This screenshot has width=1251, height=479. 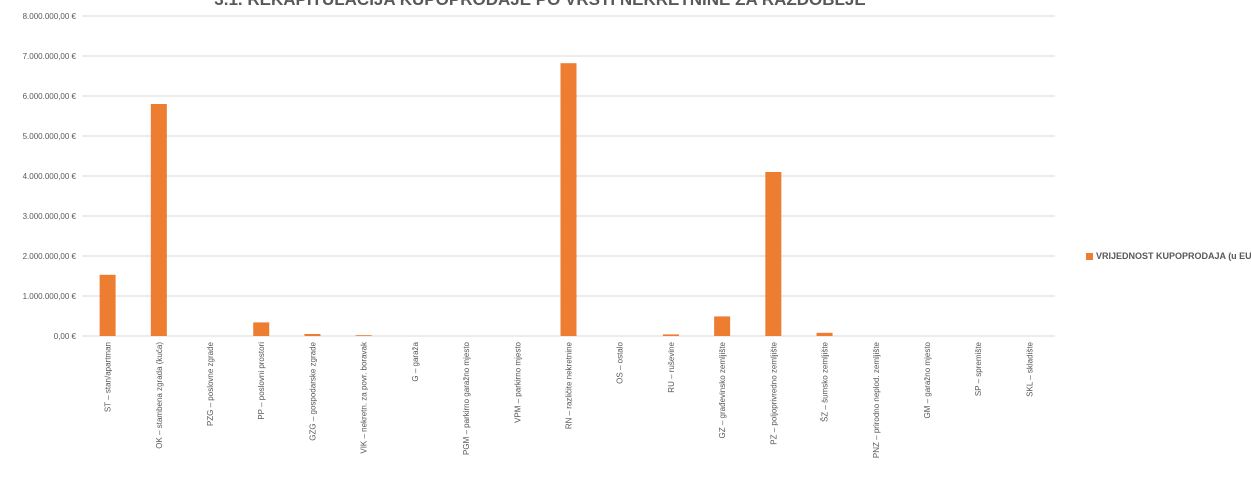 I want to click on y-tick-label: 0,00 €, so click(x=65, y=336).